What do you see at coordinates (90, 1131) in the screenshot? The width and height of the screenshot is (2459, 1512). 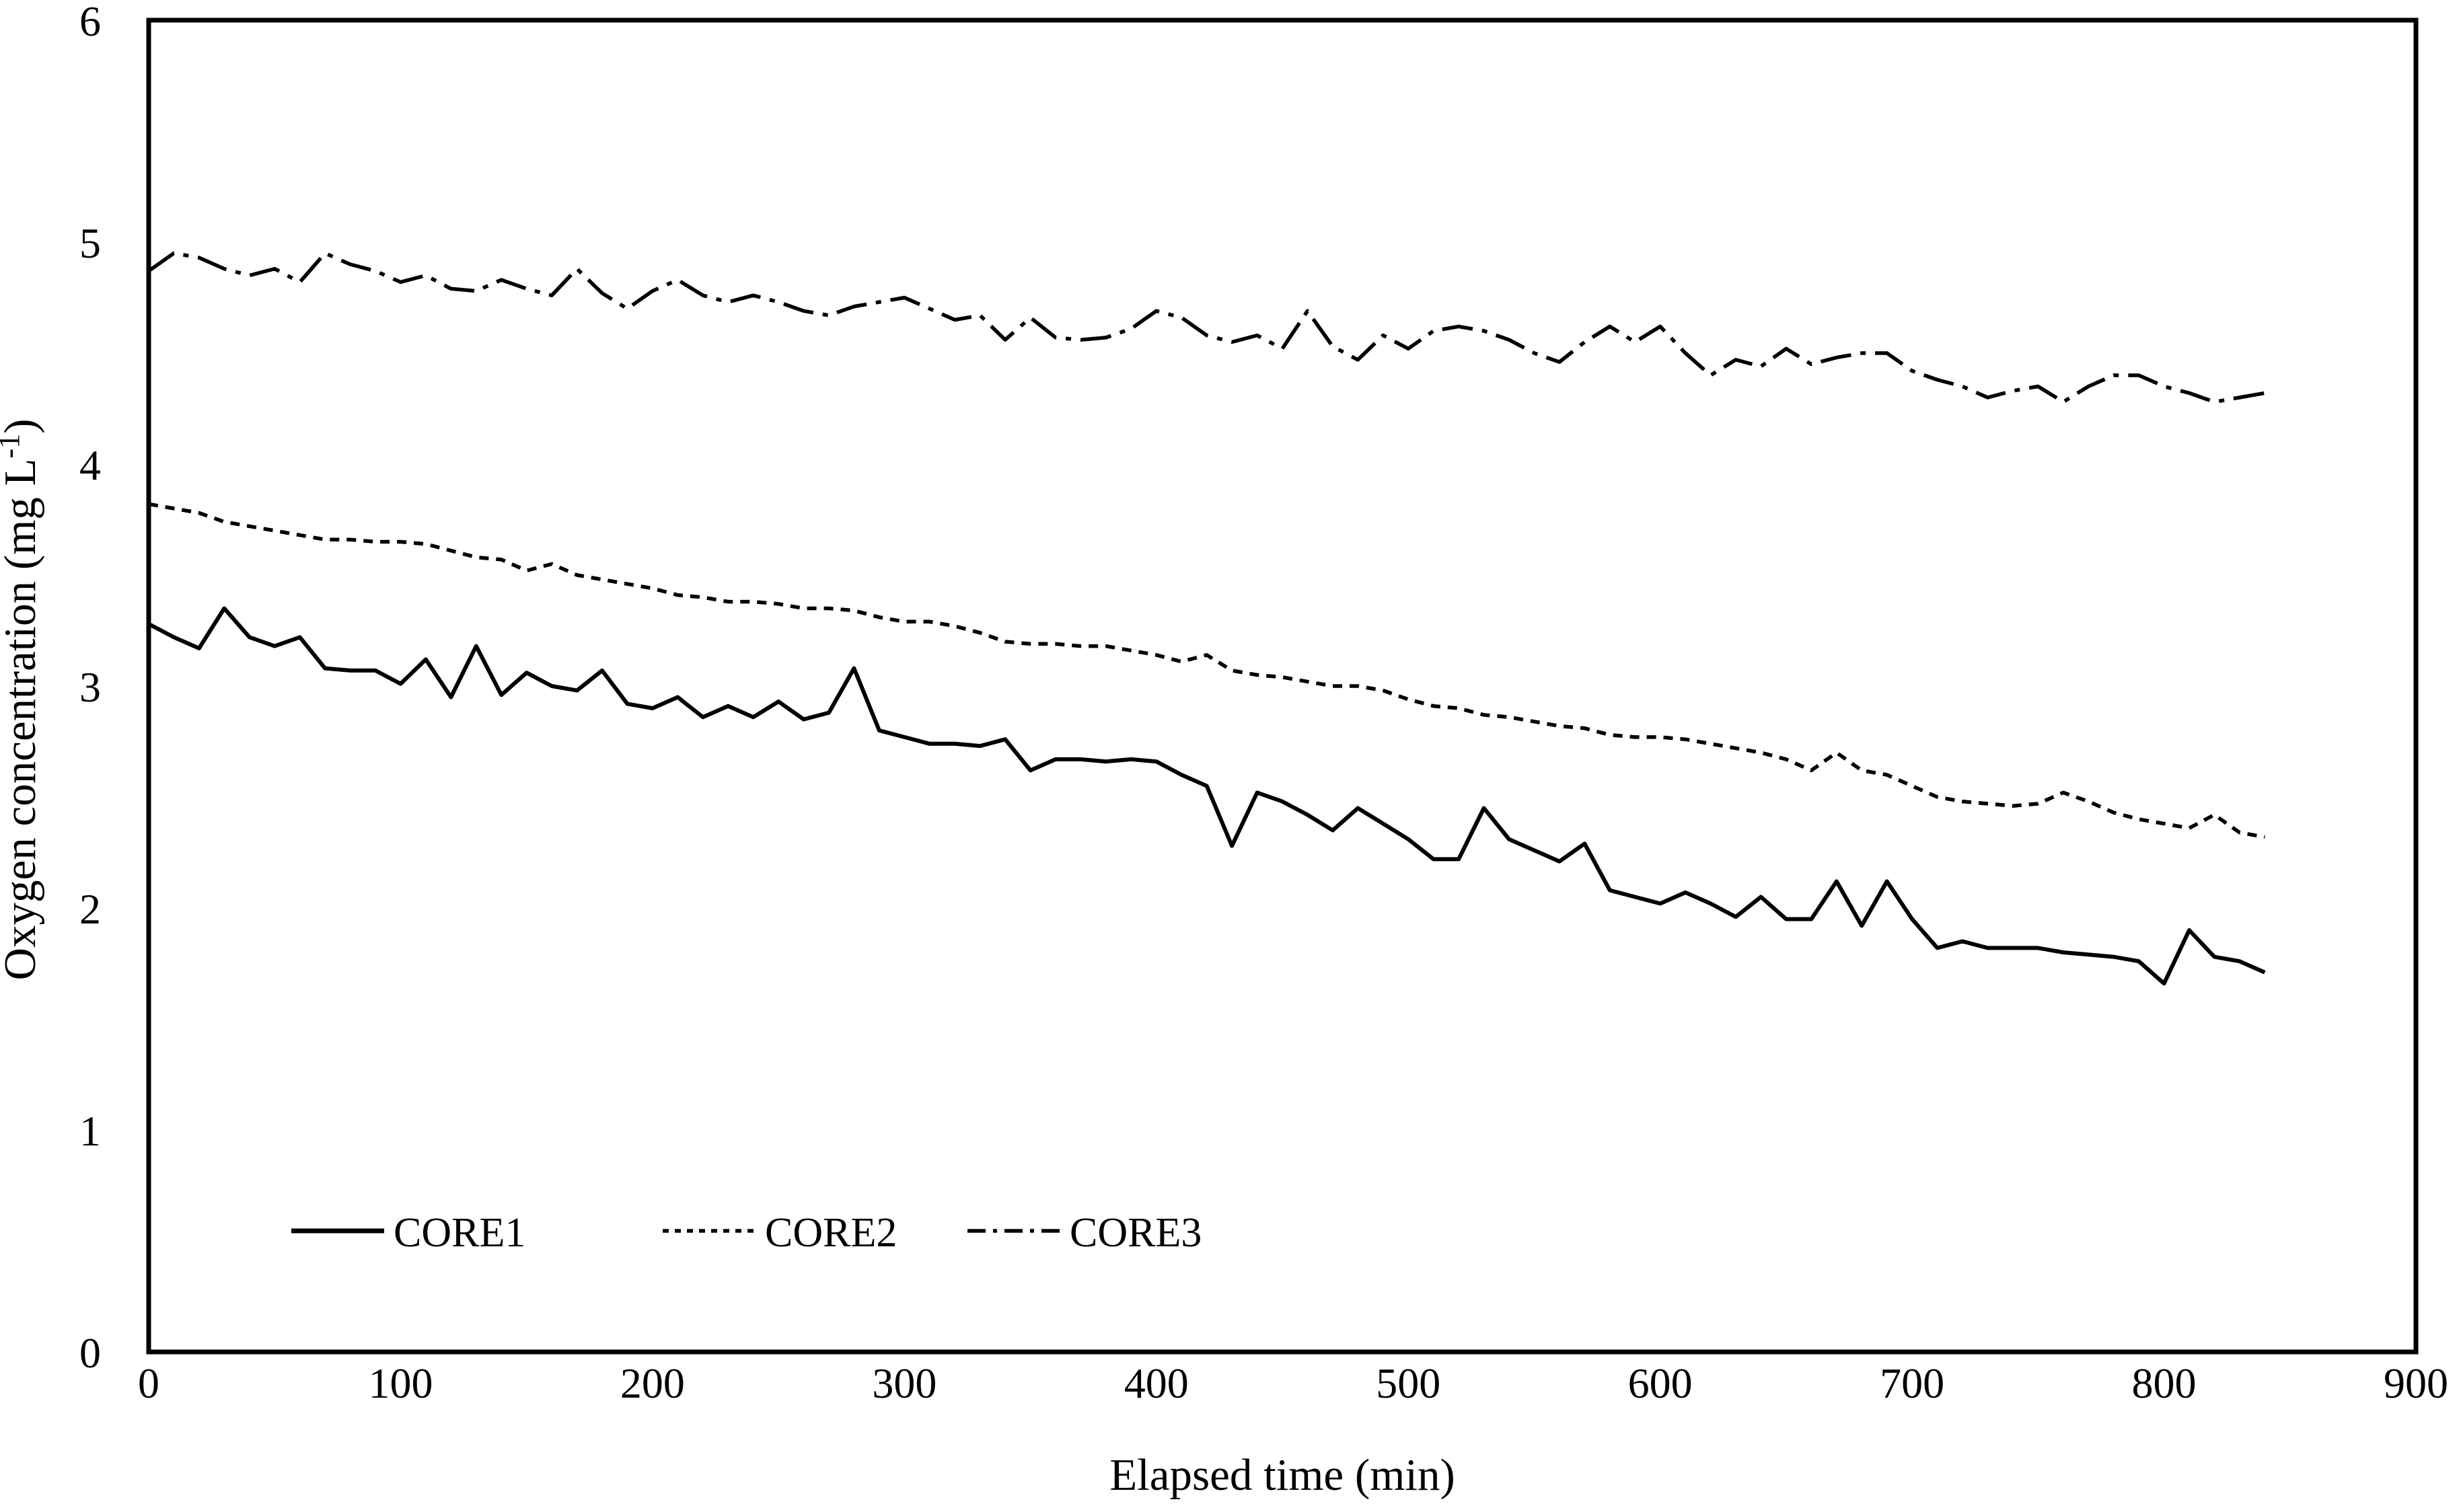 I see `y-tick-label: 1` at bounding box center [90, 1131].